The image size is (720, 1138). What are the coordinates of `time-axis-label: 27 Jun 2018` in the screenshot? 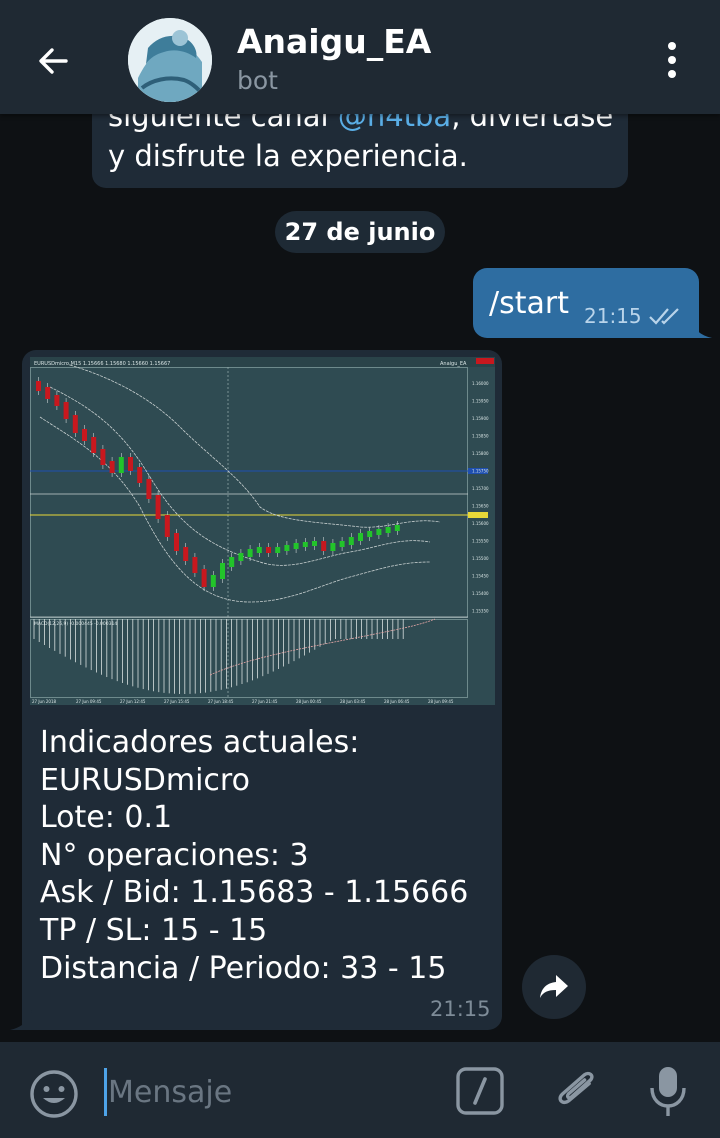 It's located at (44, 701).